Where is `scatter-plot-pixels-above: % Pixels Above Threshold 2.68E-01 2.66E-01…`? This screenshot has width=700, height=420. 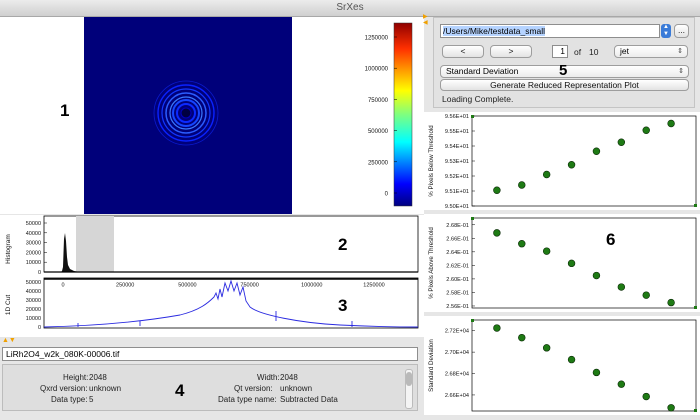 scatter-plot-pixels-above: % Pixels Above Threshold 2.68E-01 2.66E-01… is located at coordinates (562, 263).